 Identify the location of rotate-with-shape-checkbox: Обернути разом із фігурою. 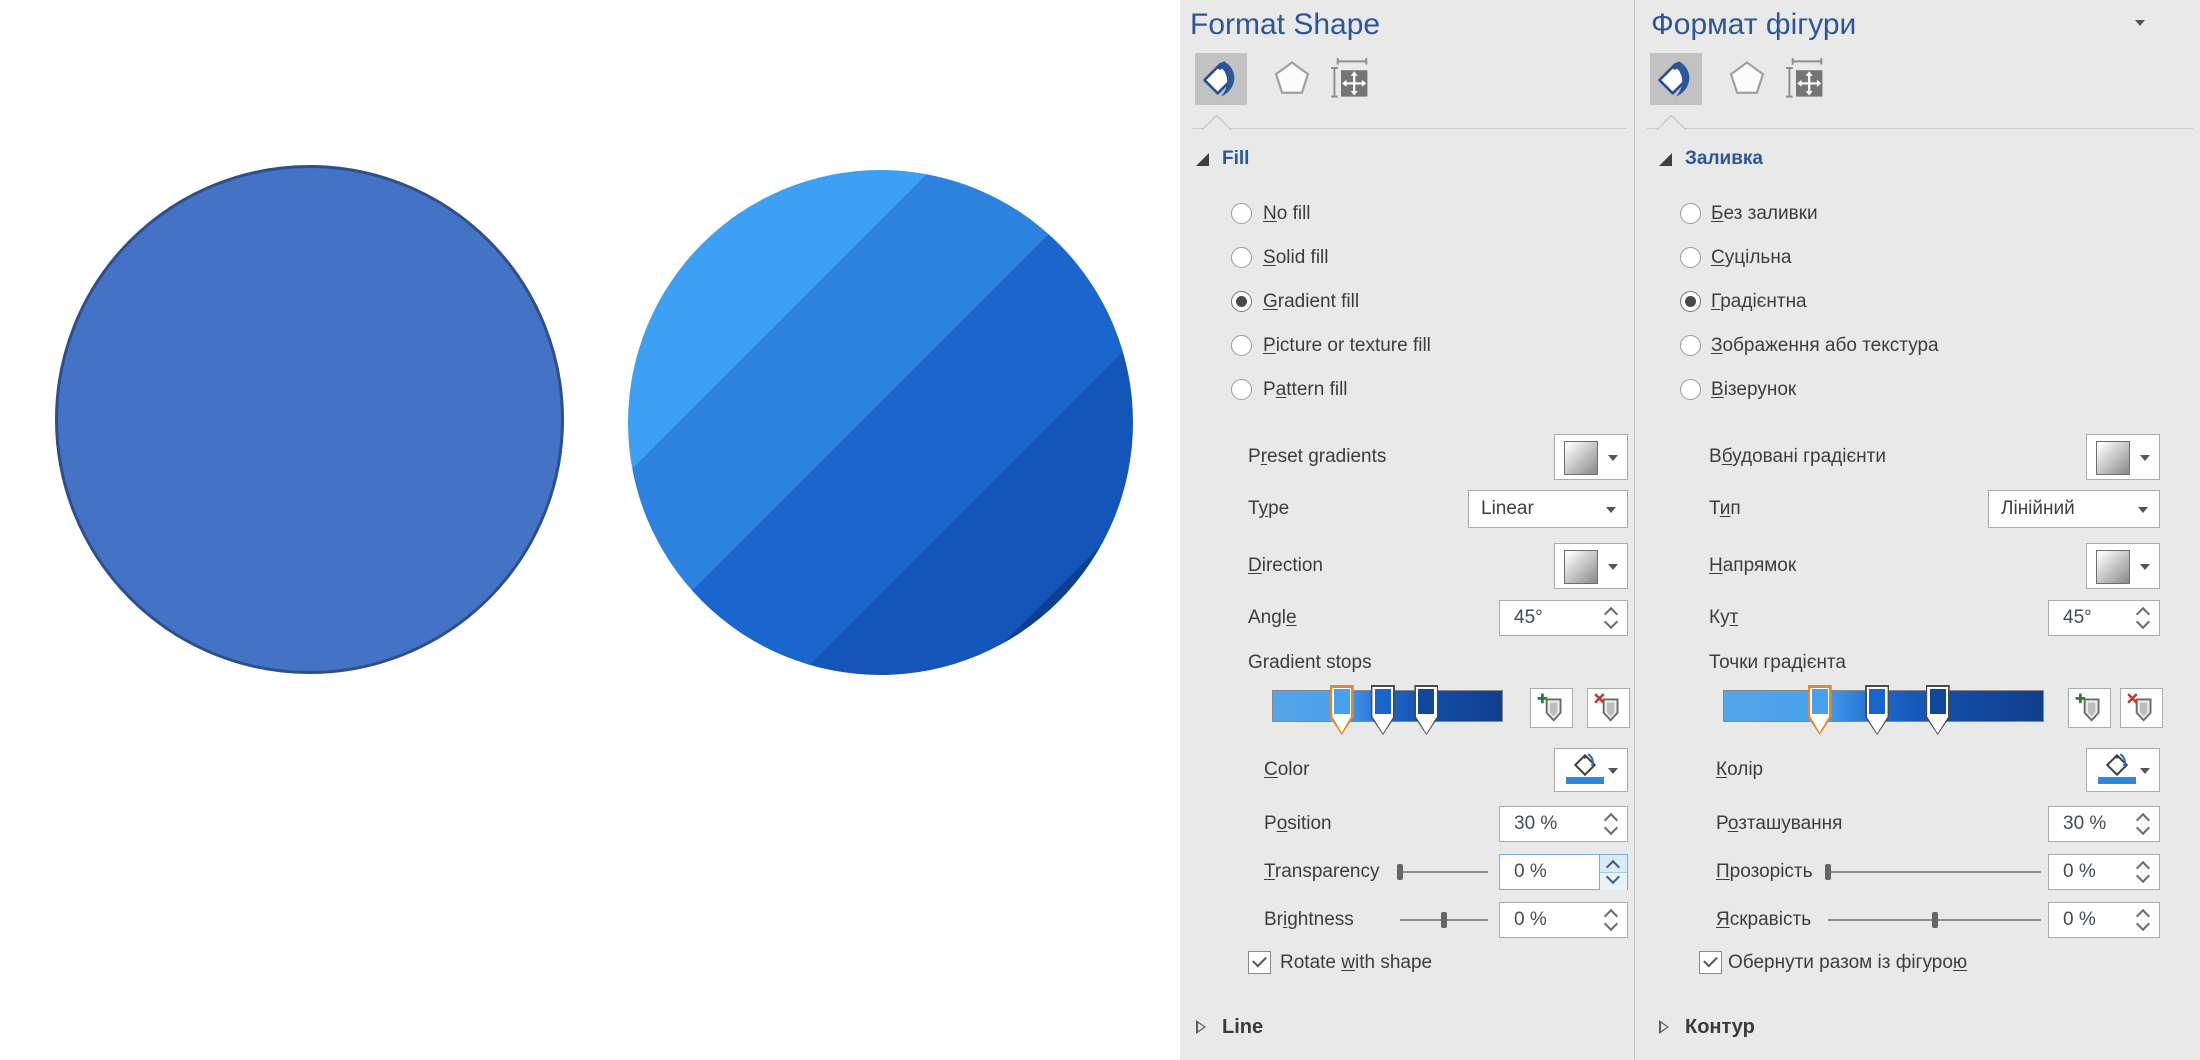
(1917, 964).